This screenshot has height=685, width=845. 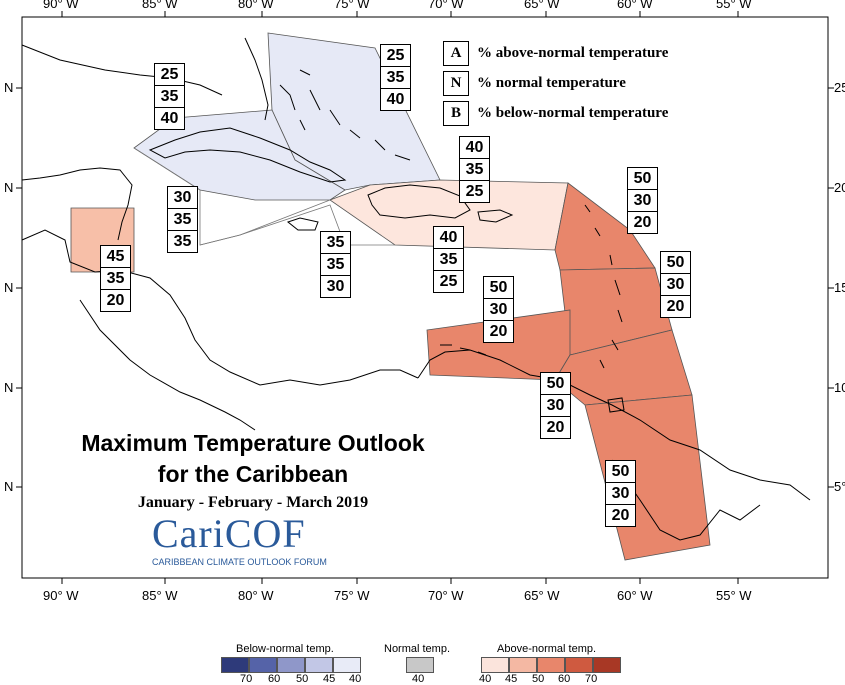 What do you see at coordinates (839, 387) in the screenshot?
I see `lat-label-right: 10` at bounding box center [839, 387].